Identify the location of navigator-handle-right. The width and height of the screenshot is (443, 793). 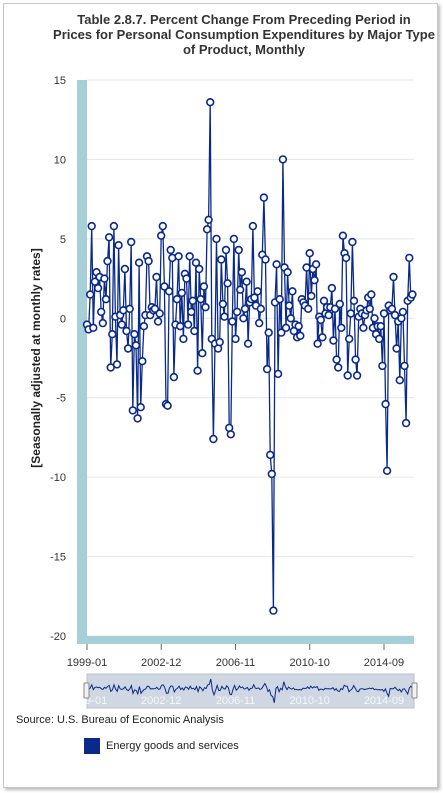
(414, 690).